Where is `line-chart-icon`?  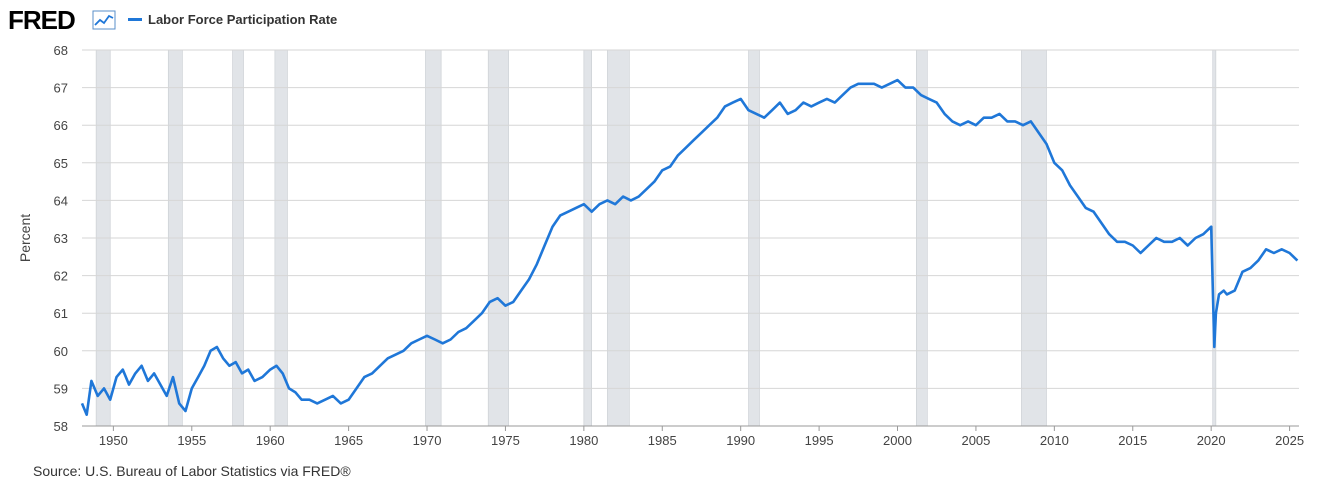 line-chart-icon is located at coordinates (104, 20).